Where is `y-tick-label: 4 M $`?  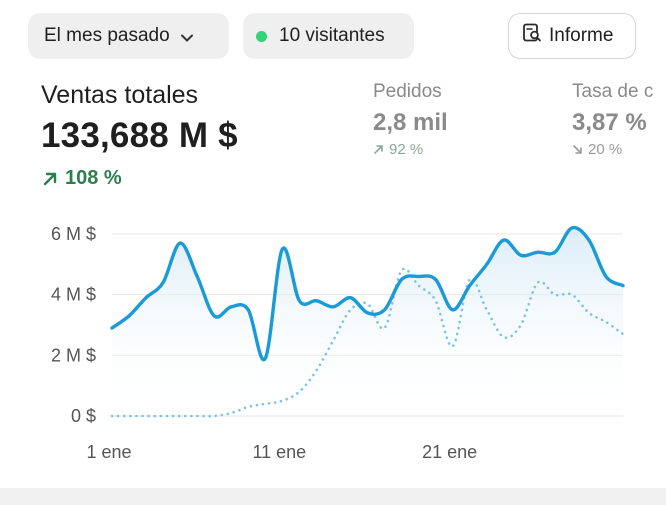 y-tick-label: 4 M $ is located at coordinates (73, 295).